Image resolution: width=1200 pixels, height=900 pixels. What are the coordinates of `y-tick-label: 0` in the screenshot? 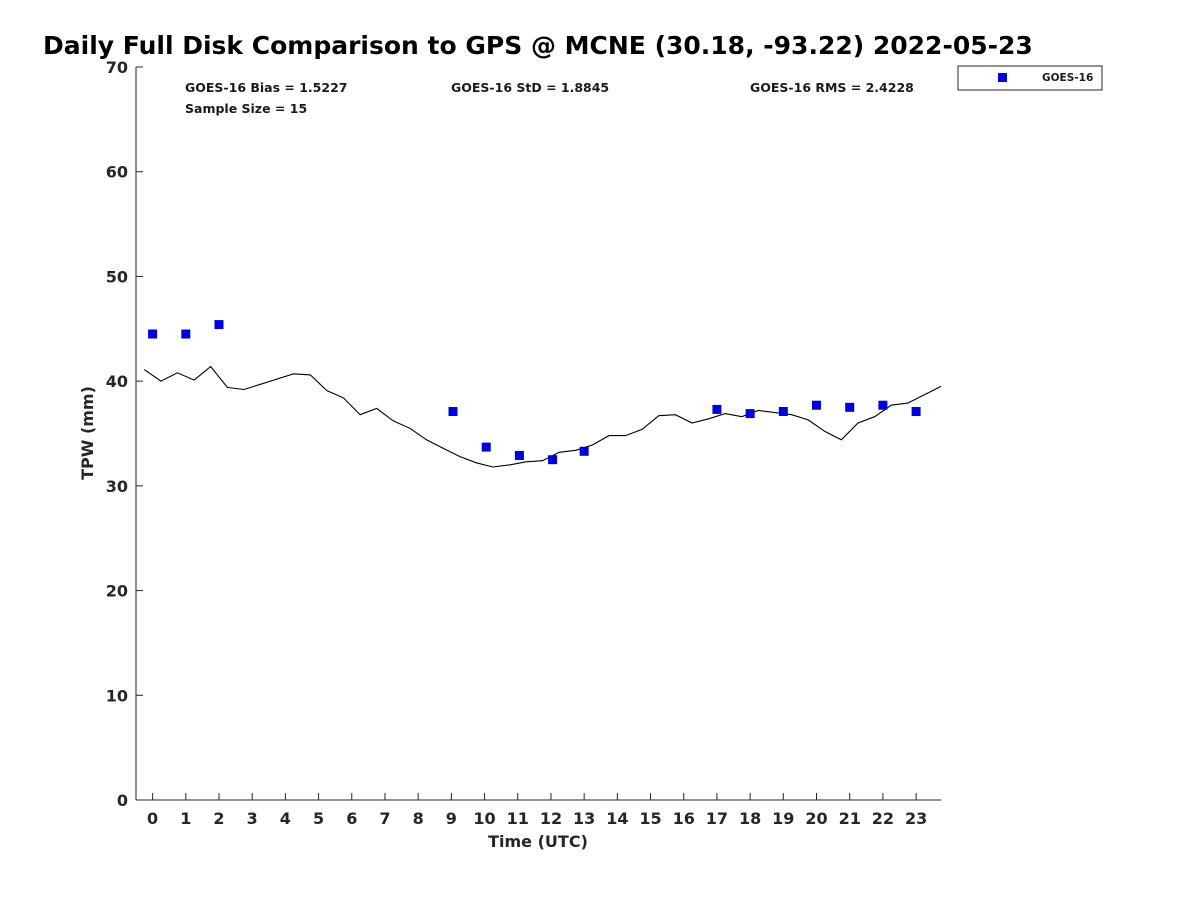 It's located at (122, 800).